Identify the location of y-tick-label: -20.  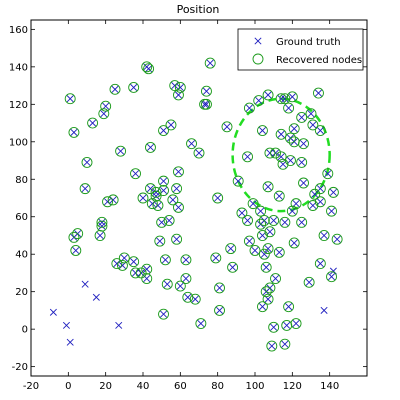
(20, 367).